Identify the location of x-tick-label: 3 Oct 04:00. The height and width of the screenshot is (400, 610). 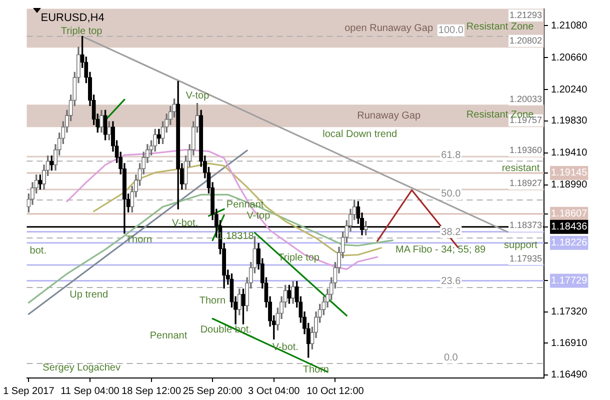
(274, 391).